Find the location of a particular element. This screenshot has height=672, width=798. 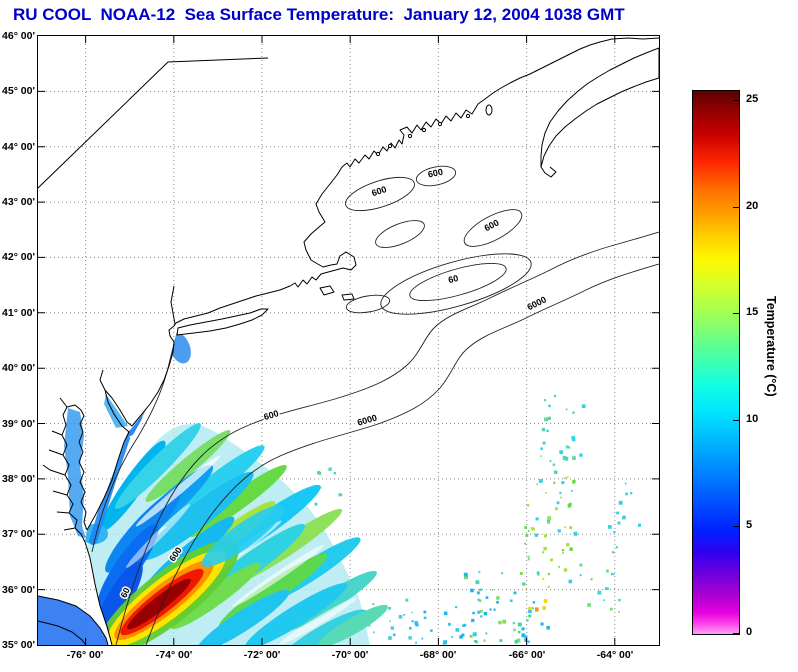

estuary-sst-fills is located at coordinates (83, 519).